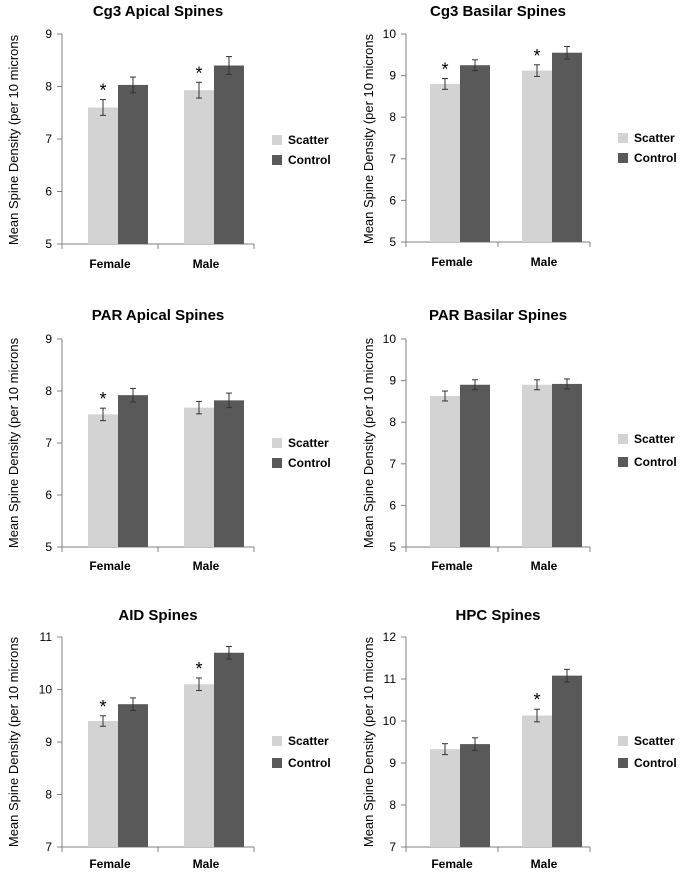 This screenshot has width=680, height=873. Describe the element at coordinates (390, 637) in the screenshot. I see `y-tick-label: 12` at that location.